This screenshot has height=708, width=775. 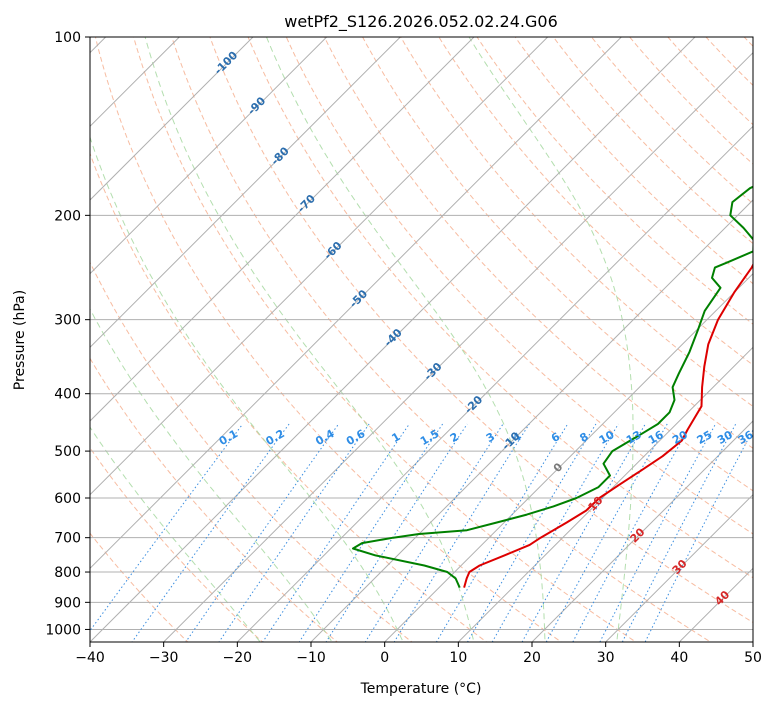 I want to click on x-tick-label: −40, so click(x=90, y=658).